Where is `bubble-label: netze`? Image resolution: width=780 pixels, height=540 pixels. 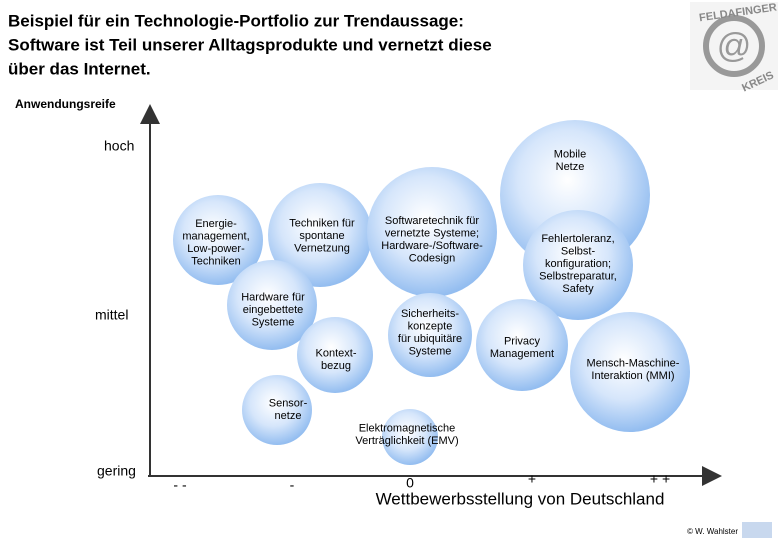 bubble-label: netze is located at coordinates (288, 416).